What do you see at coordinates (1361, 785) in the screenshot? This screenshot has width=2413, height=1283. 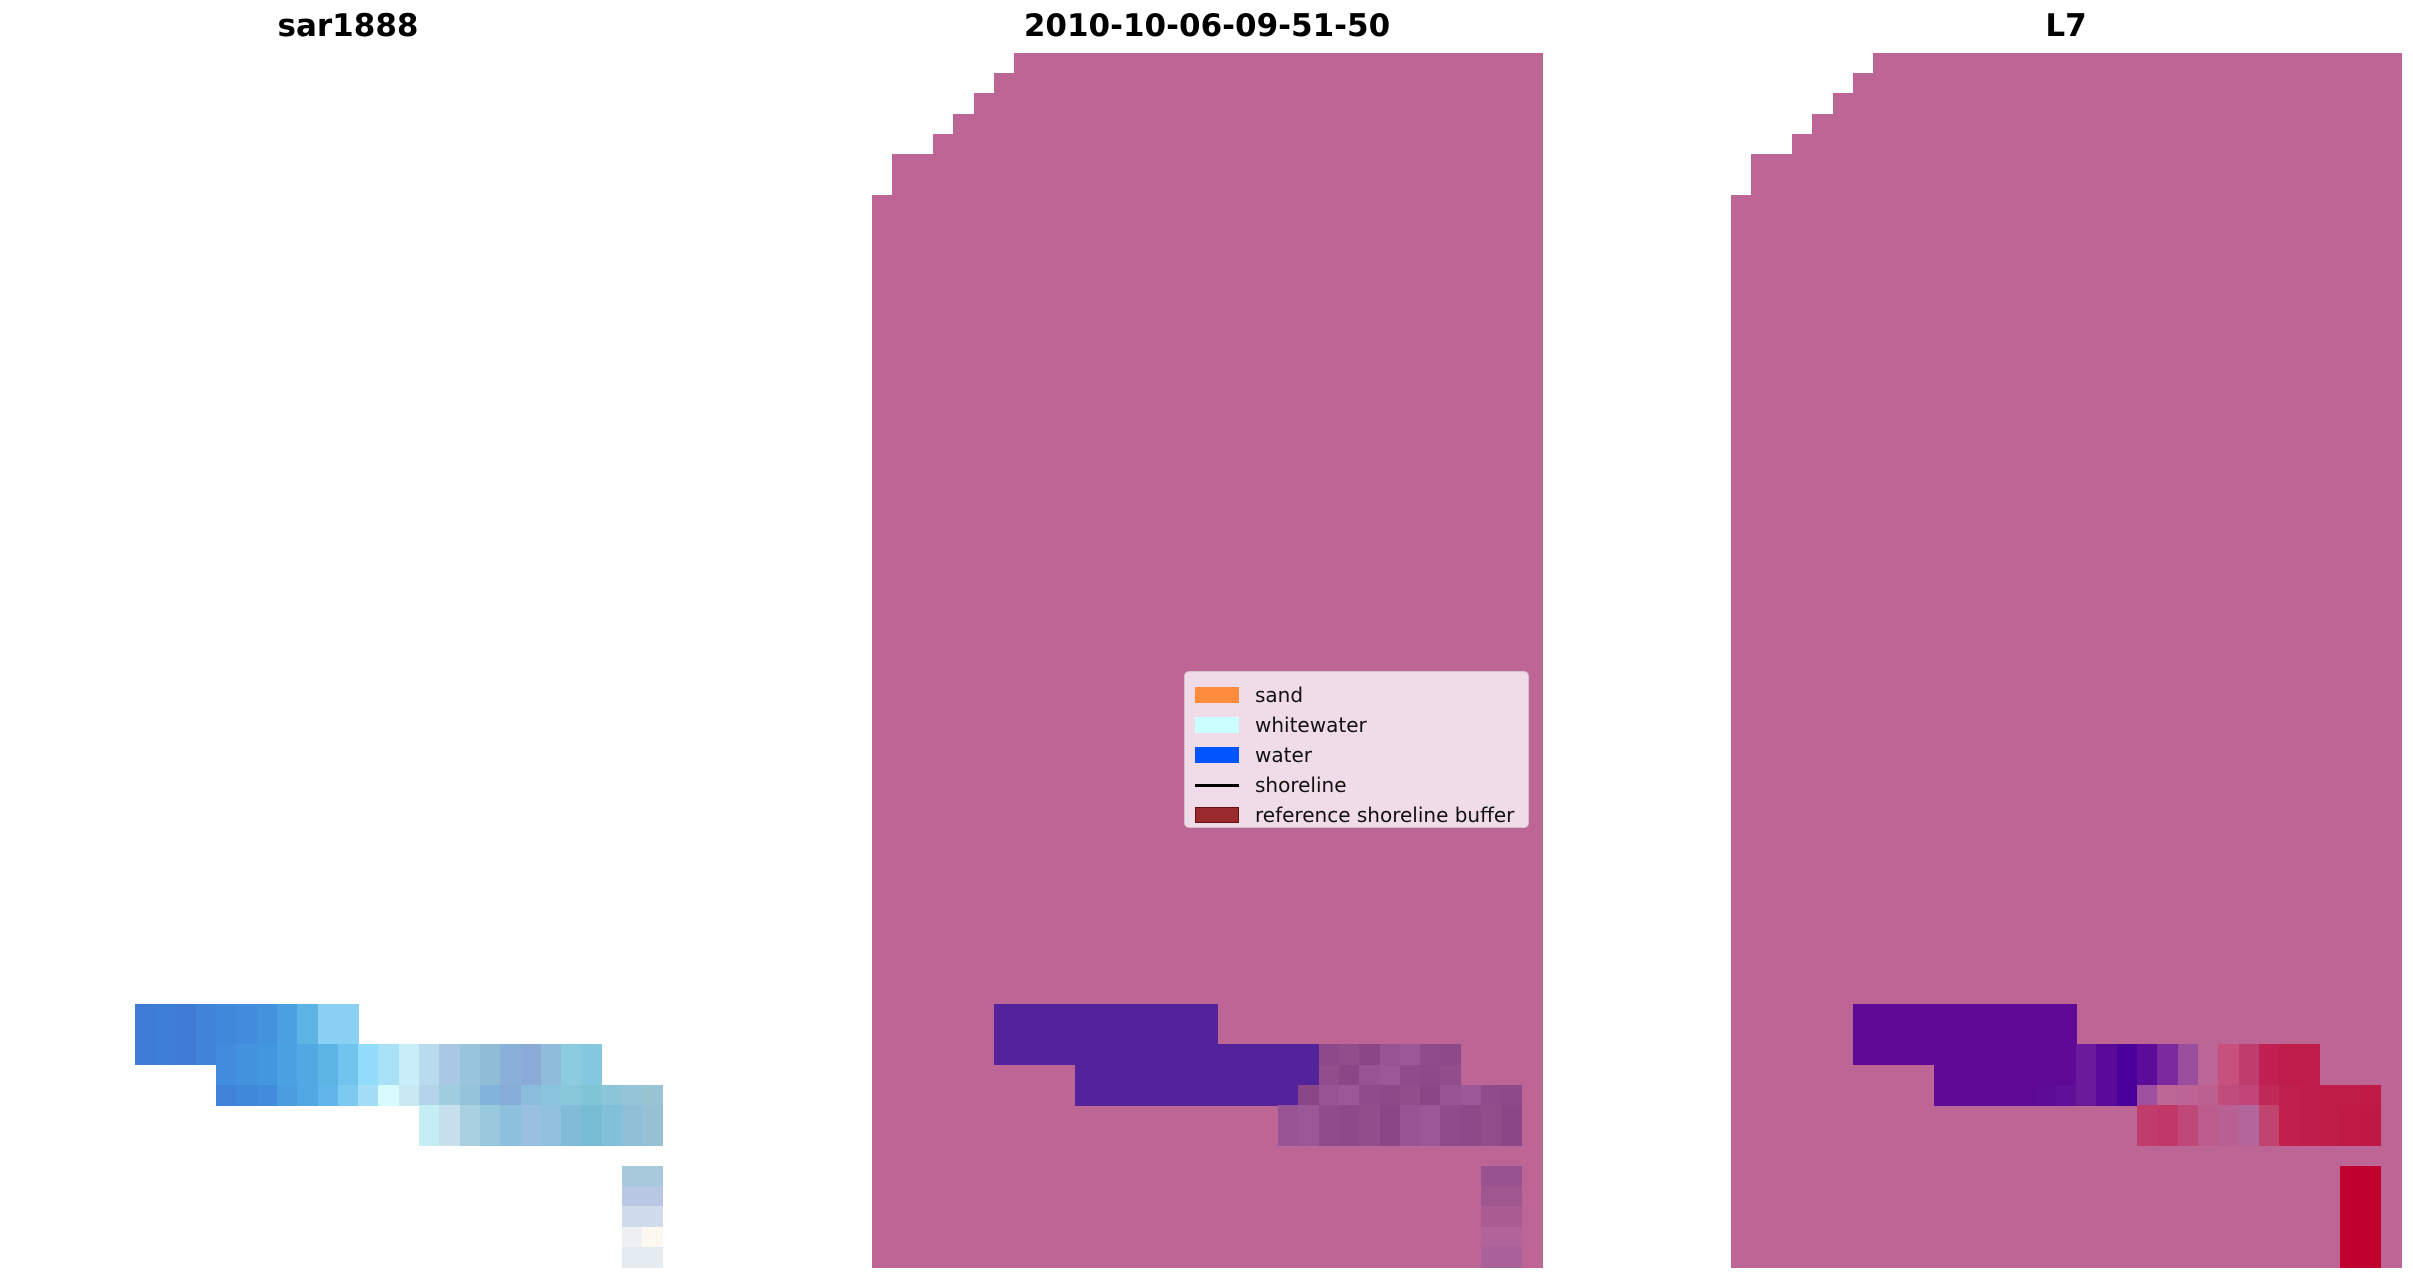 I see `legend-item-shoreline: shoreline` at bounding box center [1361, 785].